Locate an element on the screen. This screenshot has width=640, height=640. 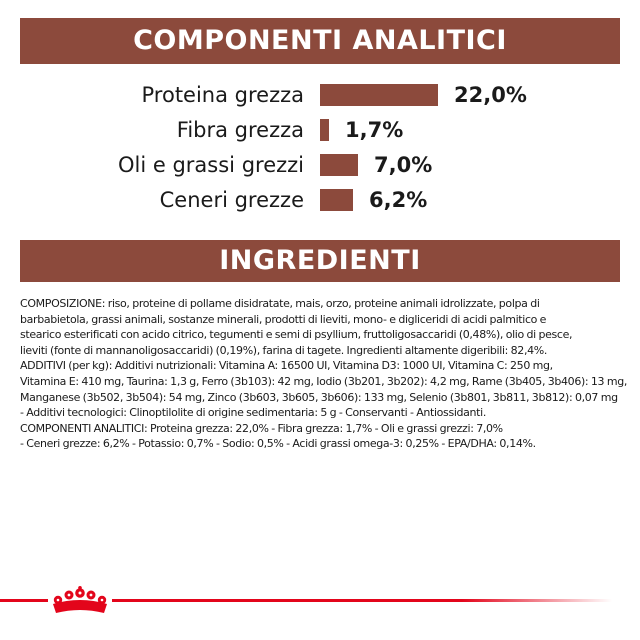
analytic-row: Ceneri grezze 6,2% is located at coordinates (320, 200).